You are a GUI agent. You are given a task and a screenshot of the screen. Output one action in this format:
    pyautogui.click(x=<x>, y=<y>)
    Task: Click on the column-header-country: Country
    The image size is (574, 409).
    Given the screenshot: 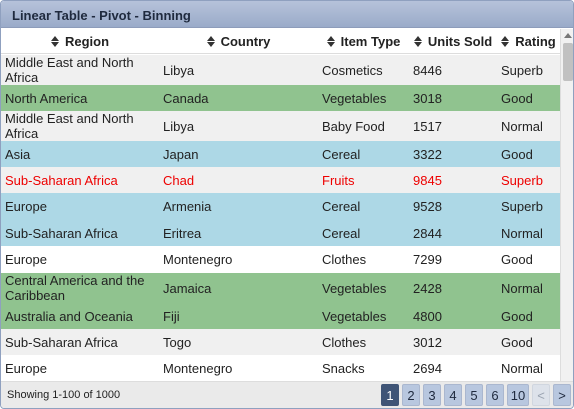 What is the action you would take?
    pyautogui.click(x=238, y=41)
    